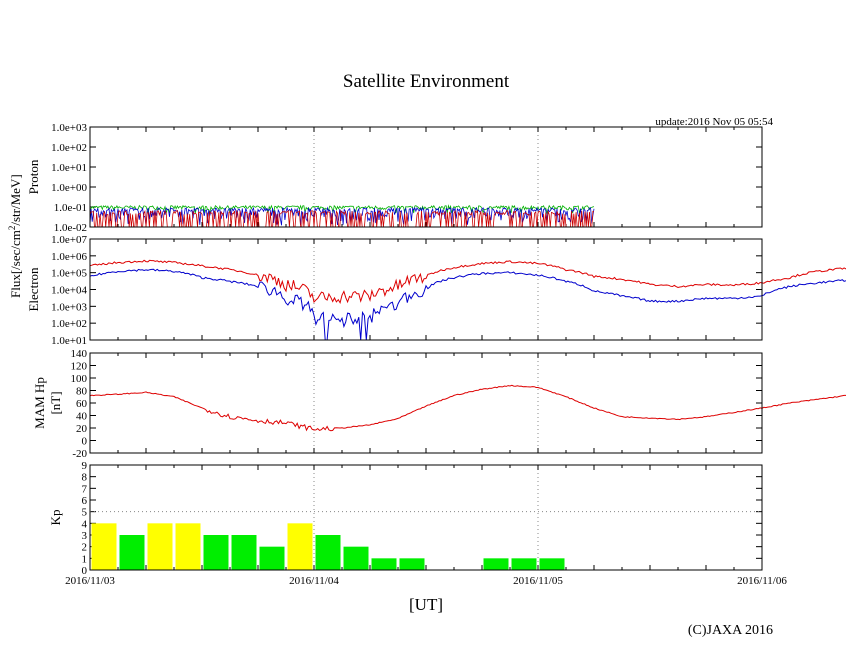 This screenshot has height=655, width=846. I want to click on proton-blue-series, so click(342, 216).